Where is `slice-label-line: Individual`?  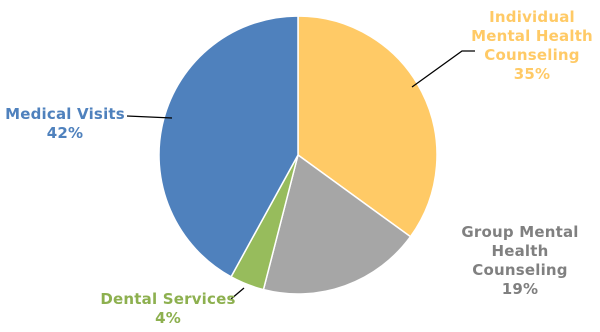
slice-label-line: Individual is located at coordinates (532, 17).